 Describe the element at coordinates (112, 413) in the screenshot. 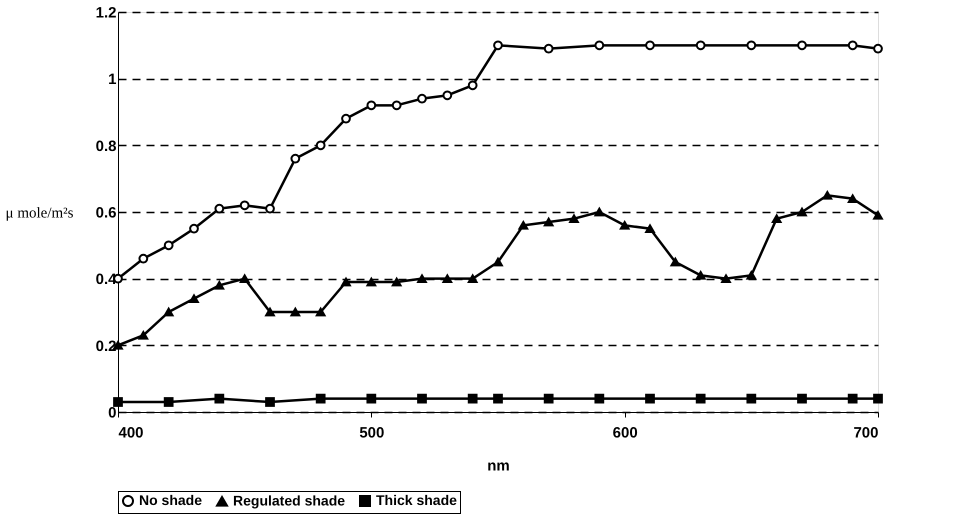

I see `y-tick-label: 0` at that location.